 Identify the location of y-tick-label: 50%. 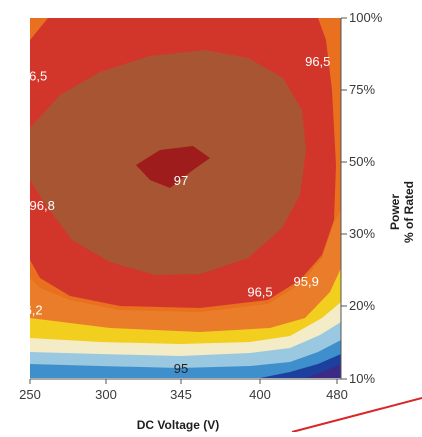
(362, 161).